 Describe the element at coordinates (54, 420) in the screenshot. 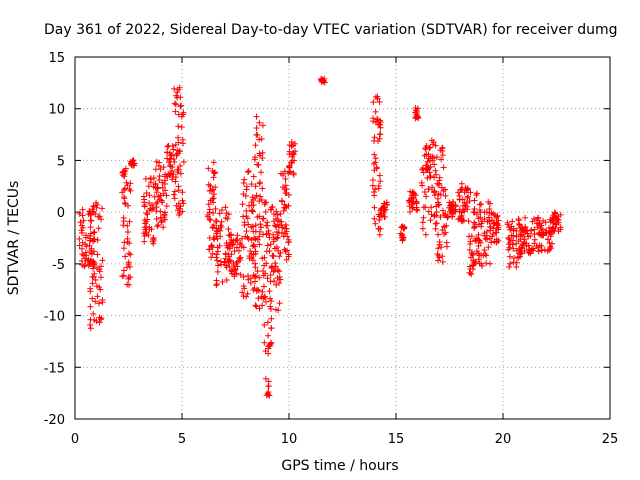

I see `y-tick-label: -20` at that location.